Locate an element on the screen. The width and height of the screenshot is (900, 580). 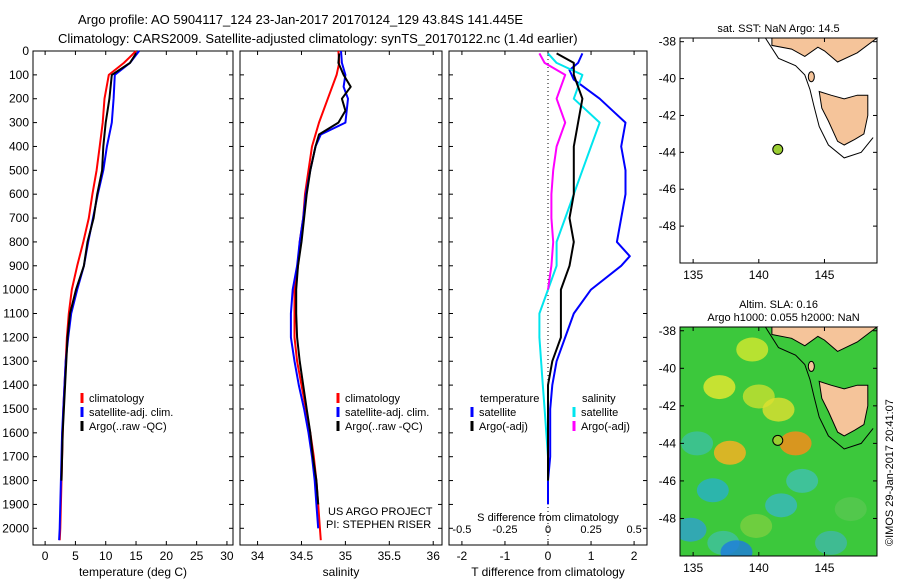
y-tick-label: 700 is located at coordinates (19, 218).